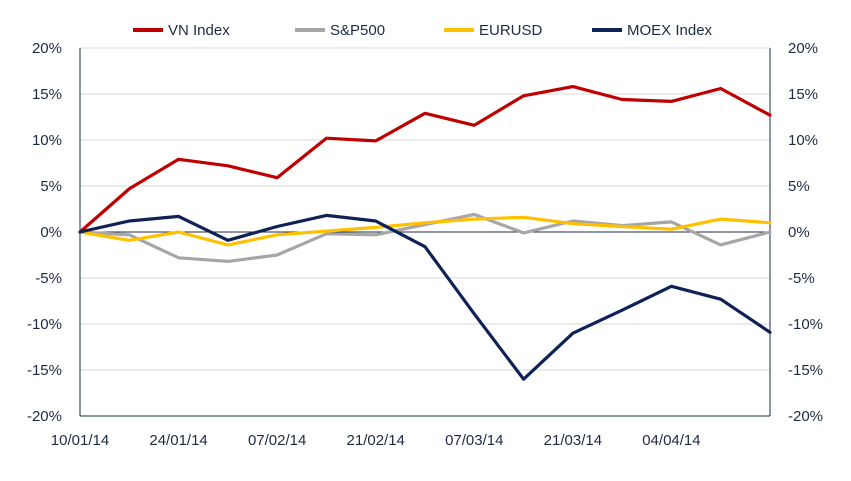 The height and width of the screenshot is (481, 851). Describe the element at coordinates (47, 94) in the screenshot. I see `y-tick-label-left: 15%` at that location.